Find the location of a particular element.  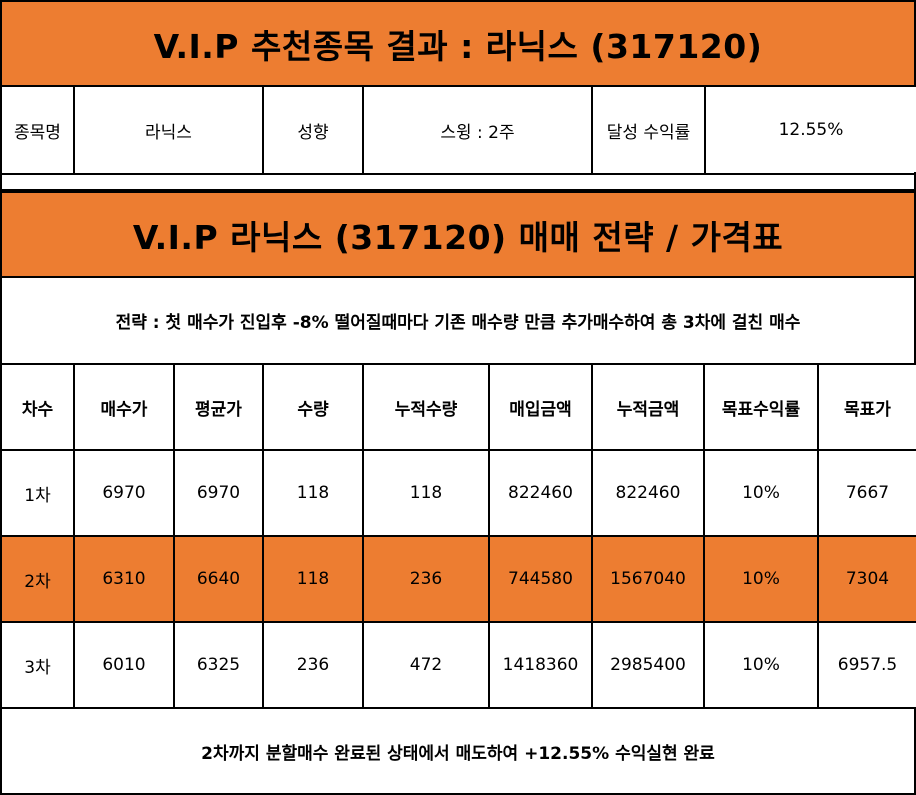

header-cell: 목표수익률 is located at coordinates (761, 407).